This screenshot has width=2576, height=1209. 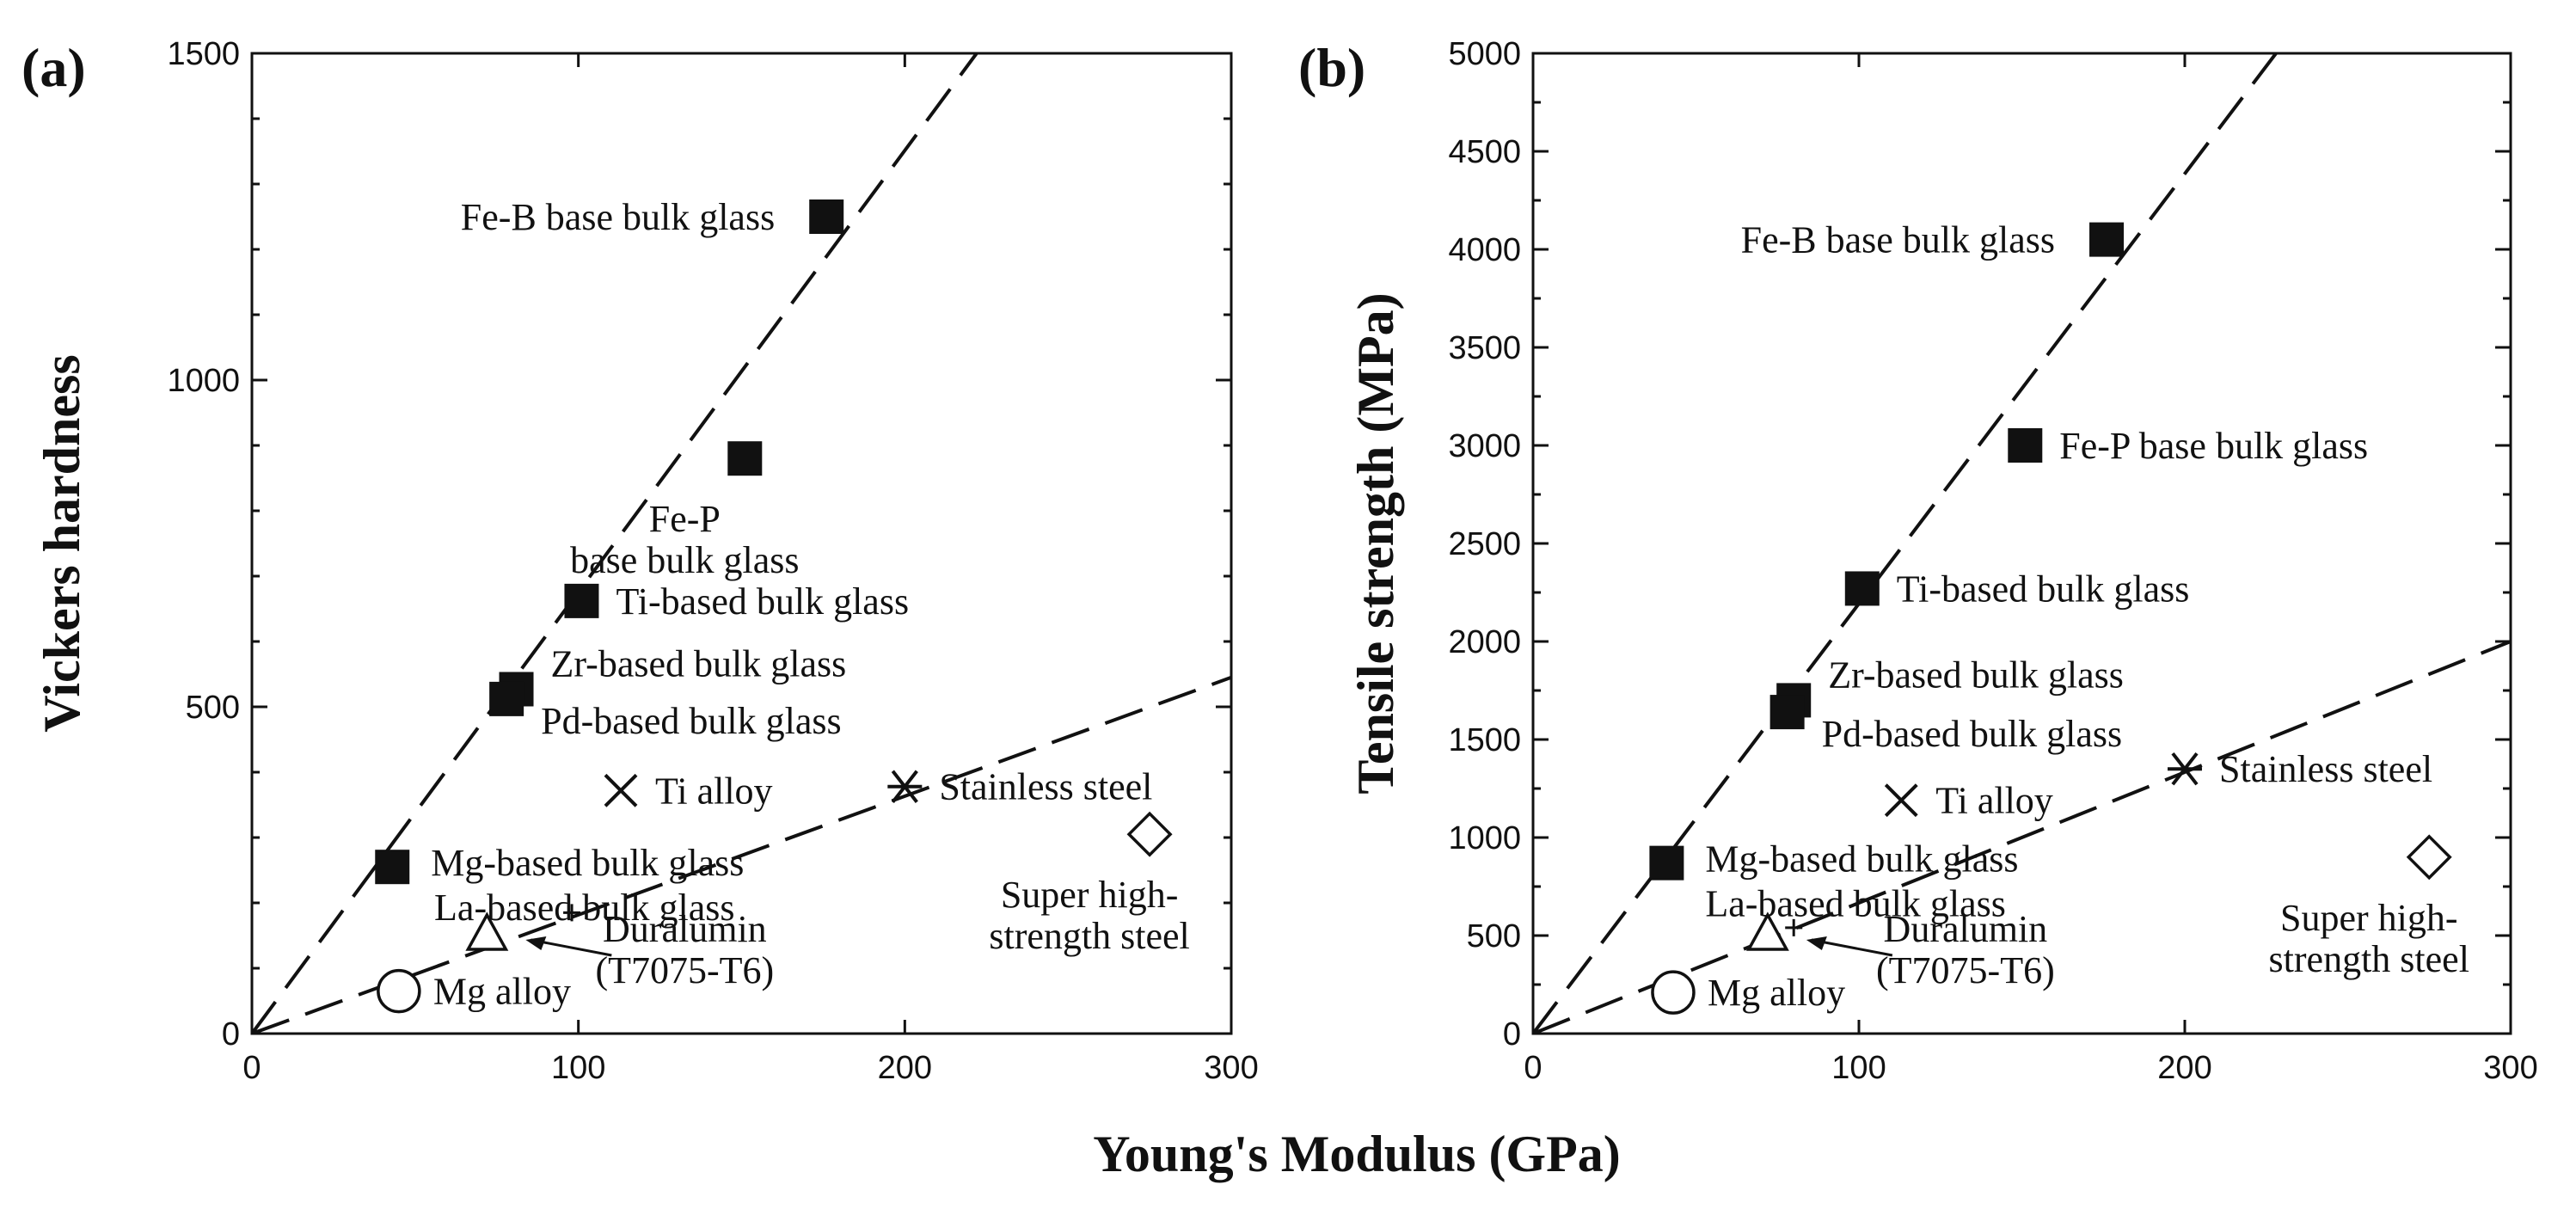 What do you see at coordinates (1855, 904) in the screenshot?
I see `point-label: La-based bulk glass` at bounding box center [1855, 904].